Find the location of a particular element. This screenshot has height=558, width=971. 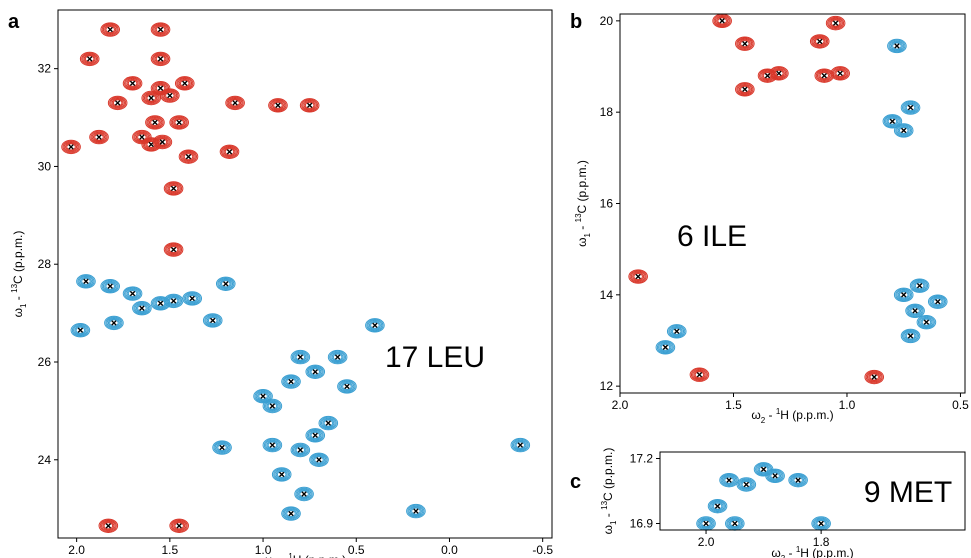

y-tick-label: 16 is located at coordinates (607, 204).